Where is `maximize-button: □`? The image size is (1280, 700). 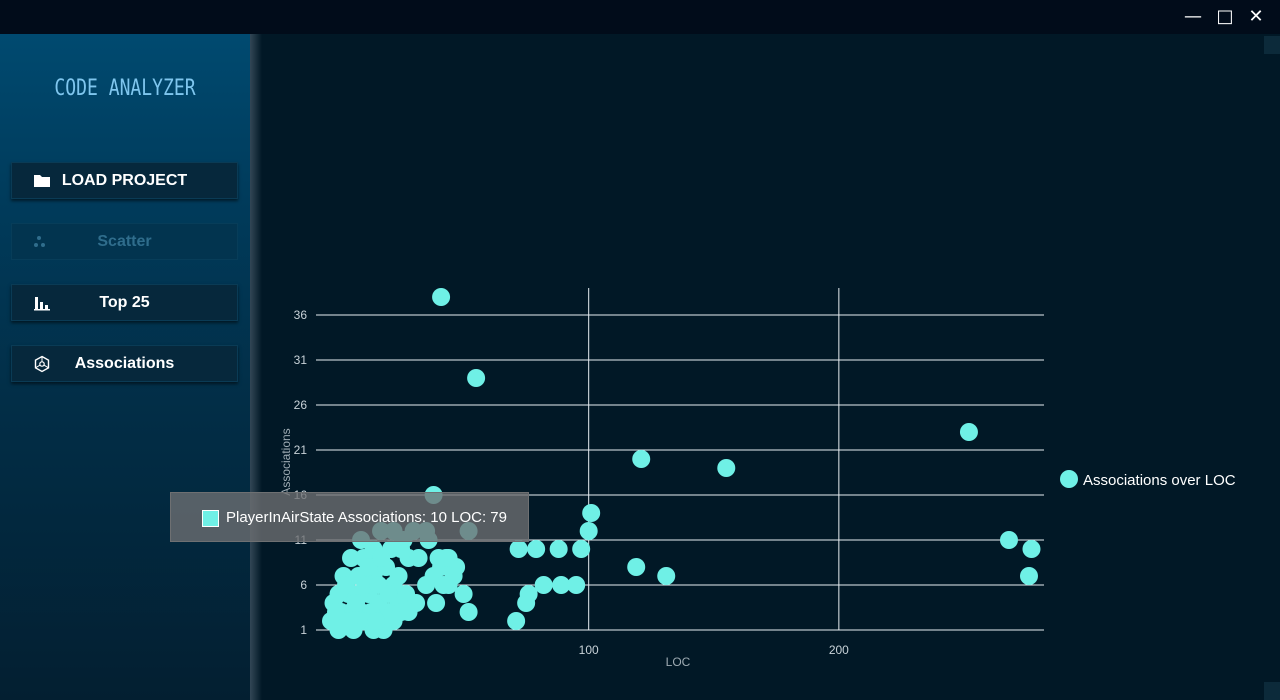 maximize-button: □ is located at coordinates (1225, 17).